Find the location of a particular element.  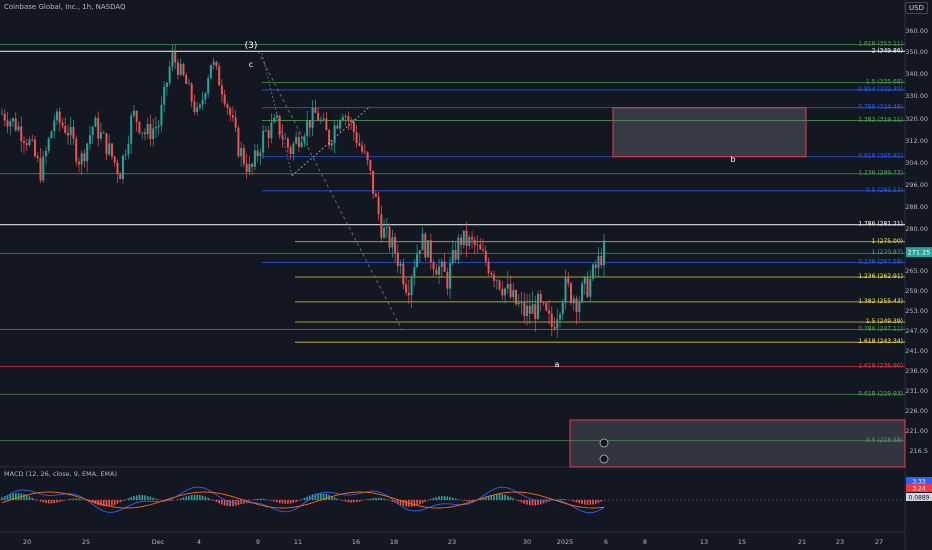

x-tick-label: 4 is located at coordinates (199, 542).